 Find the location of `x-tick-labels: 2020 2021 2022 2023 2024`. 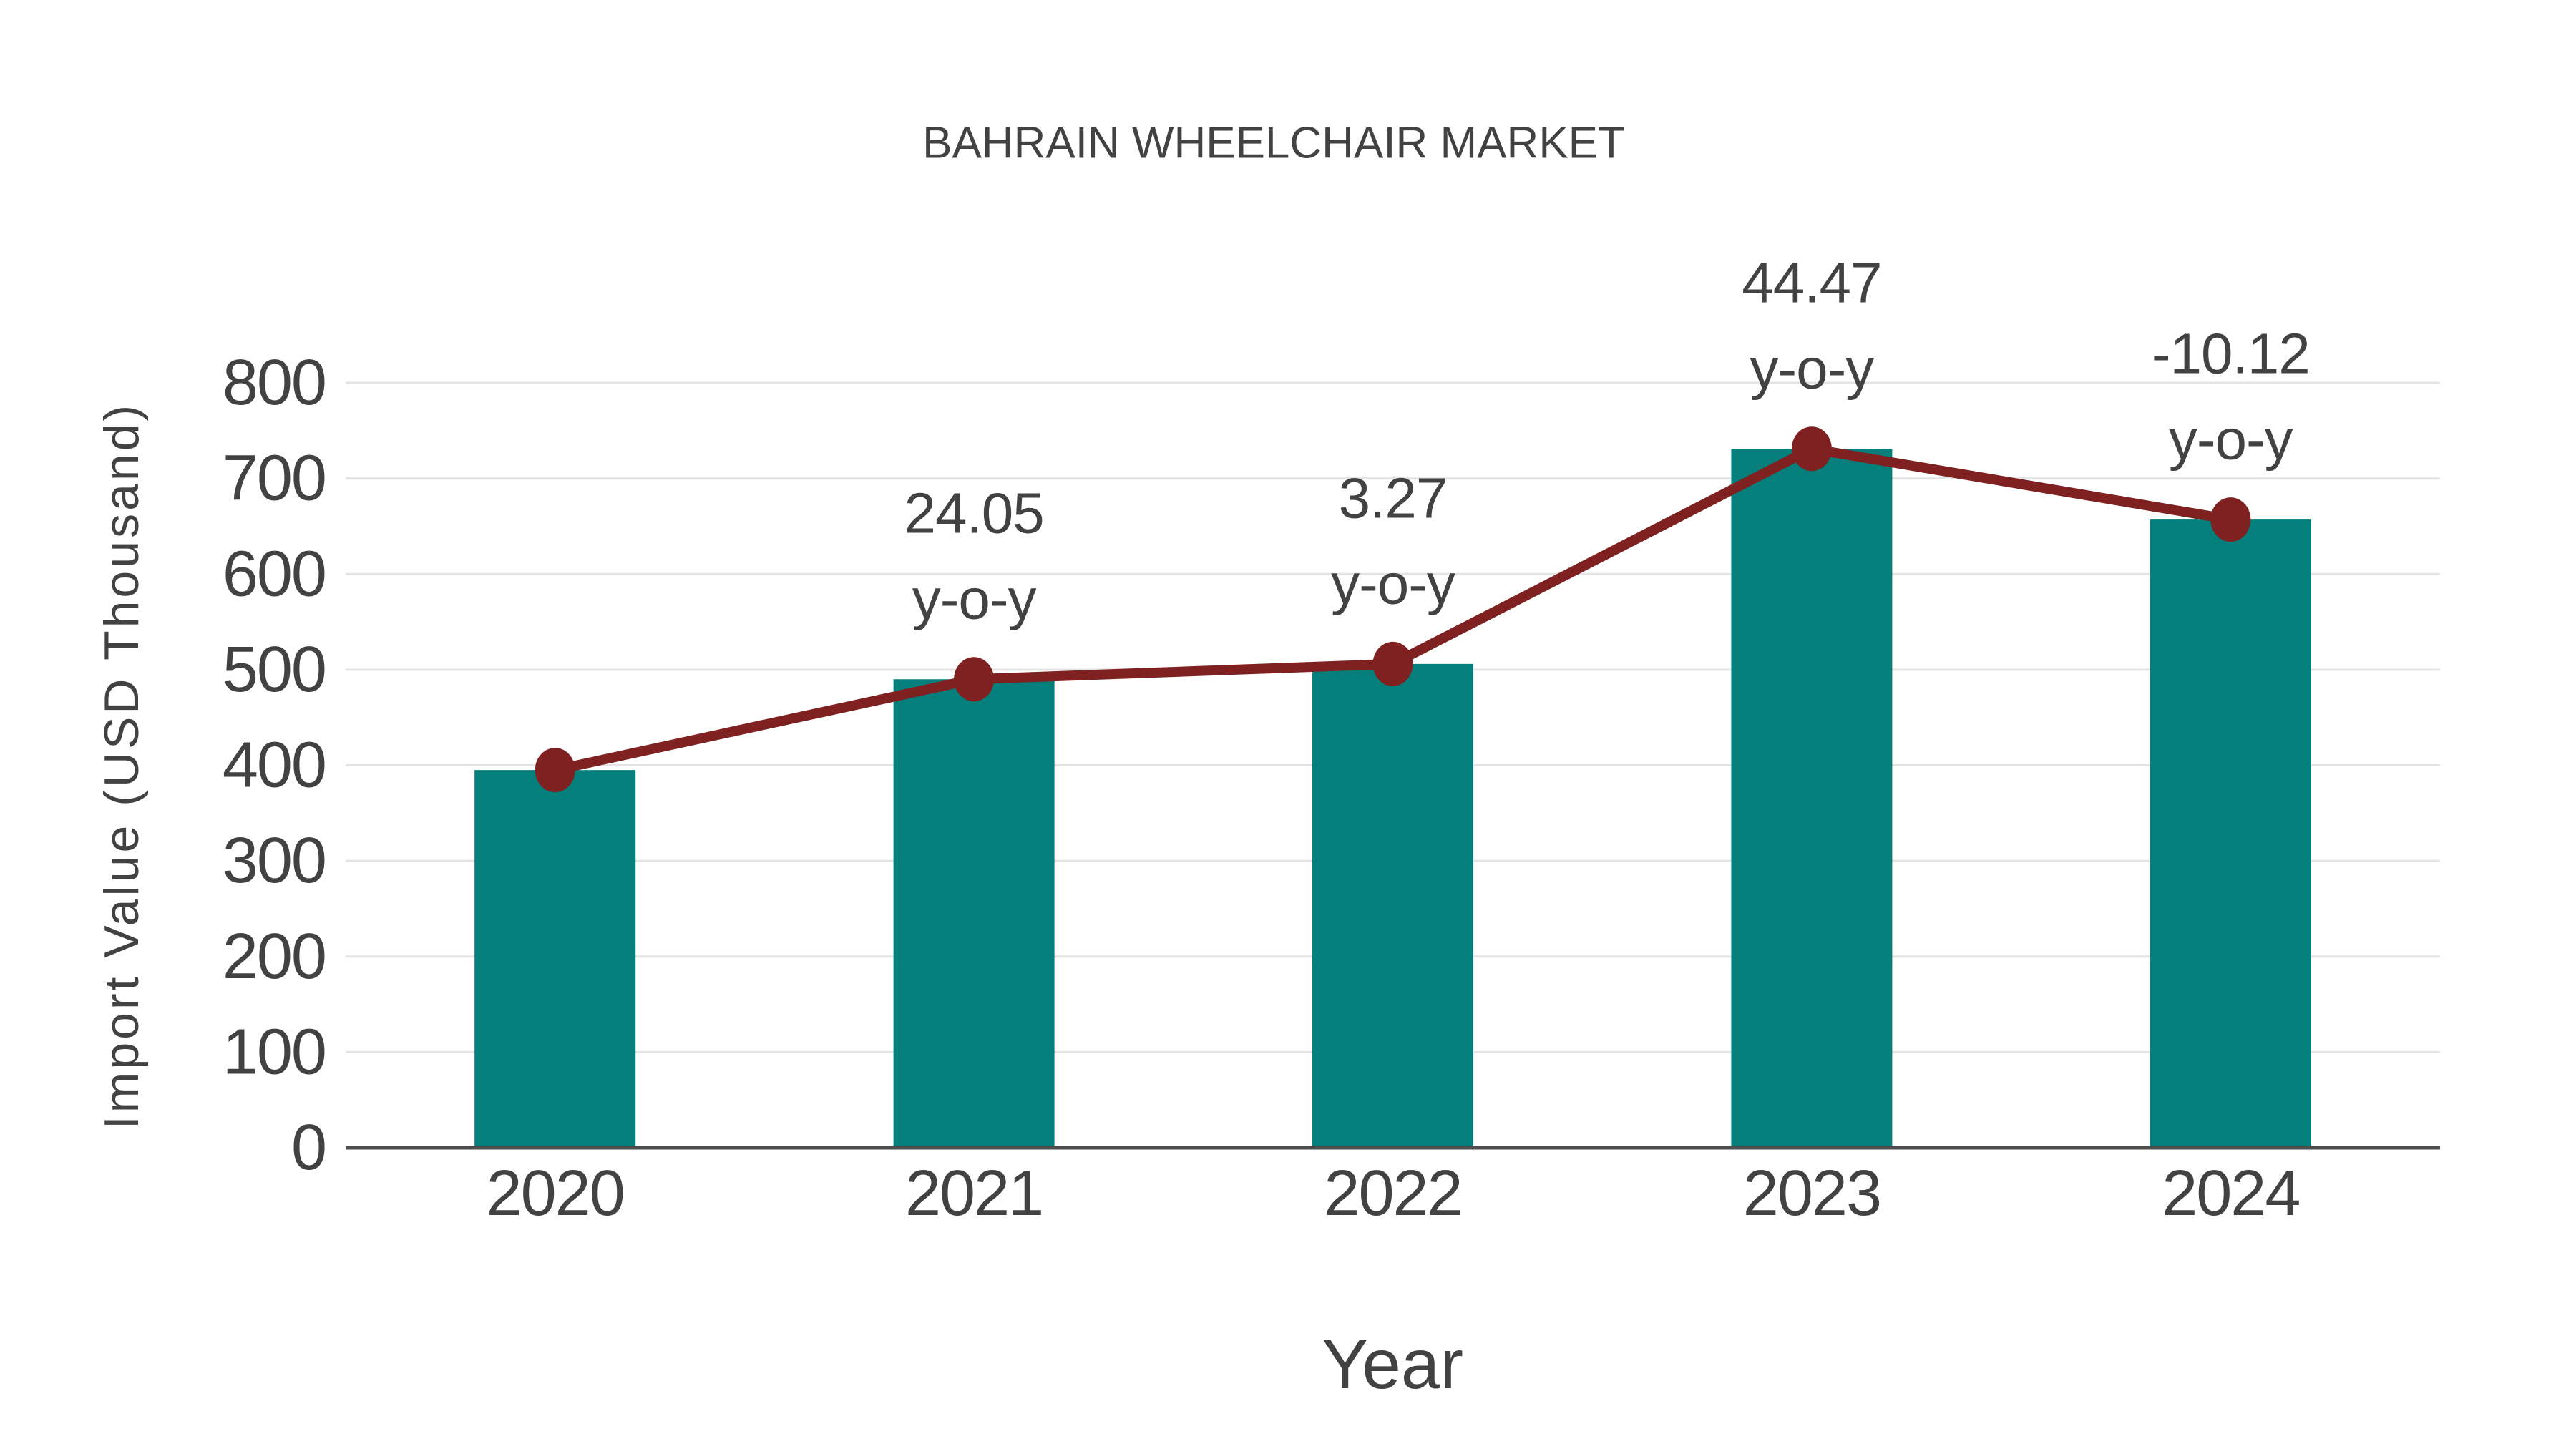

x-tick-labels: 2020 2021 2022 2023 2024 is located at coordinates (1394, 1193).